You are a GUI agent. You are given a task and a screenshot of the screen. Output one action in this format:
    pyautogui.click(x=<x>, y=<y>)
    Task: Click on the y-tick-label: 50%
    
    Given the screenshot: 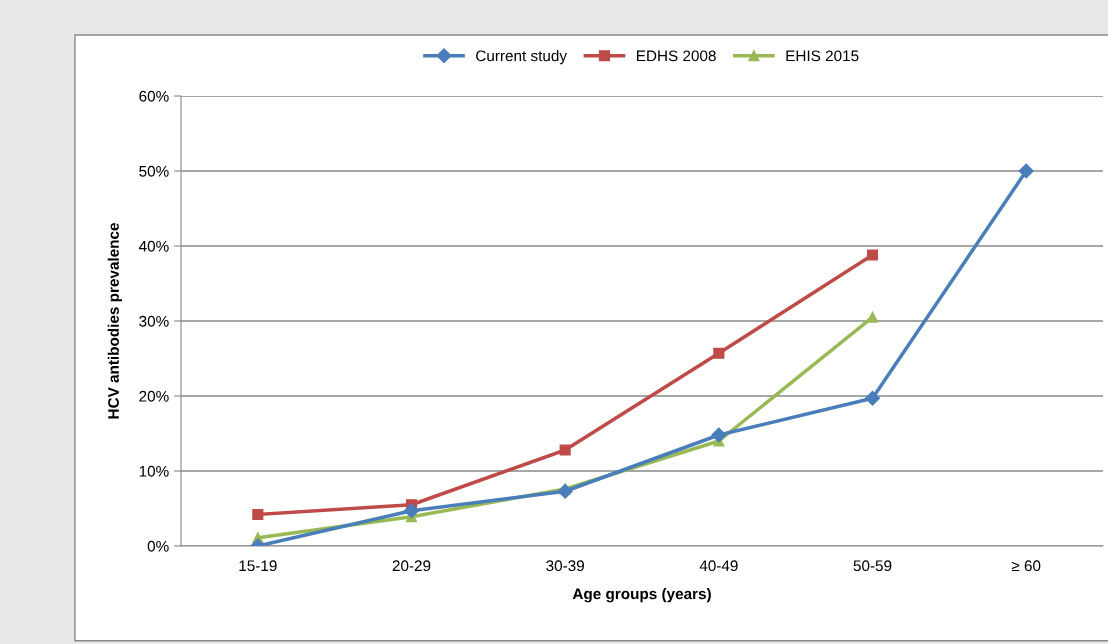 What is the action you would take?
    pyautogui.click(x=154, y=171)
    